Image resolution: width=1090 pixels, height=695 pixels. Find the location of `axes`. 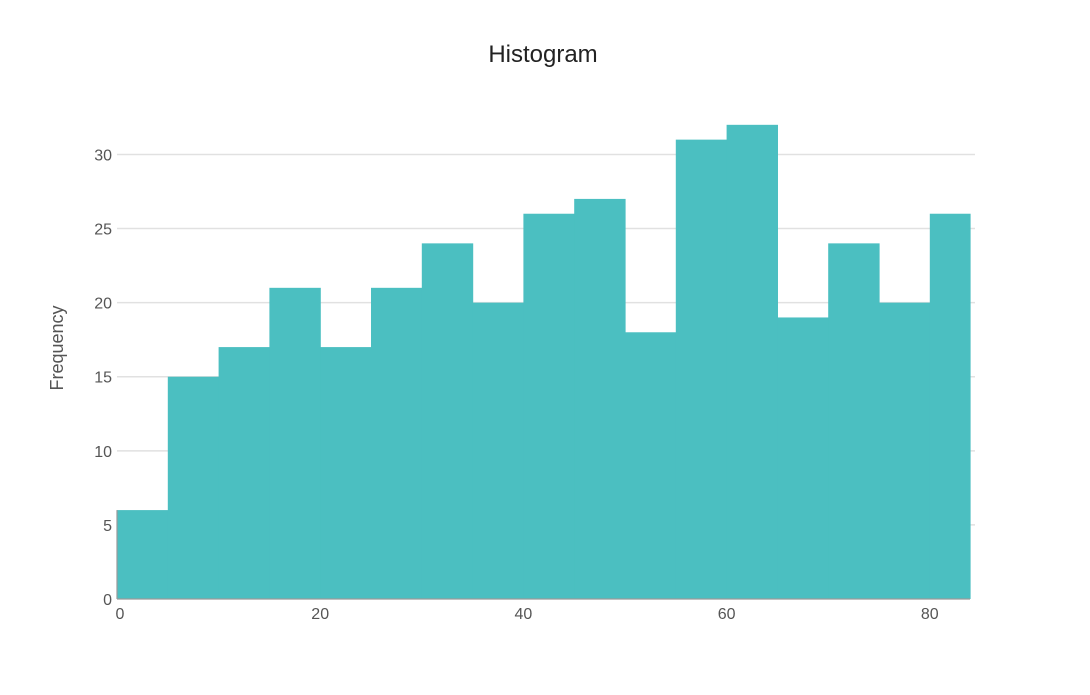

axes is located at coordinates (543, 555).